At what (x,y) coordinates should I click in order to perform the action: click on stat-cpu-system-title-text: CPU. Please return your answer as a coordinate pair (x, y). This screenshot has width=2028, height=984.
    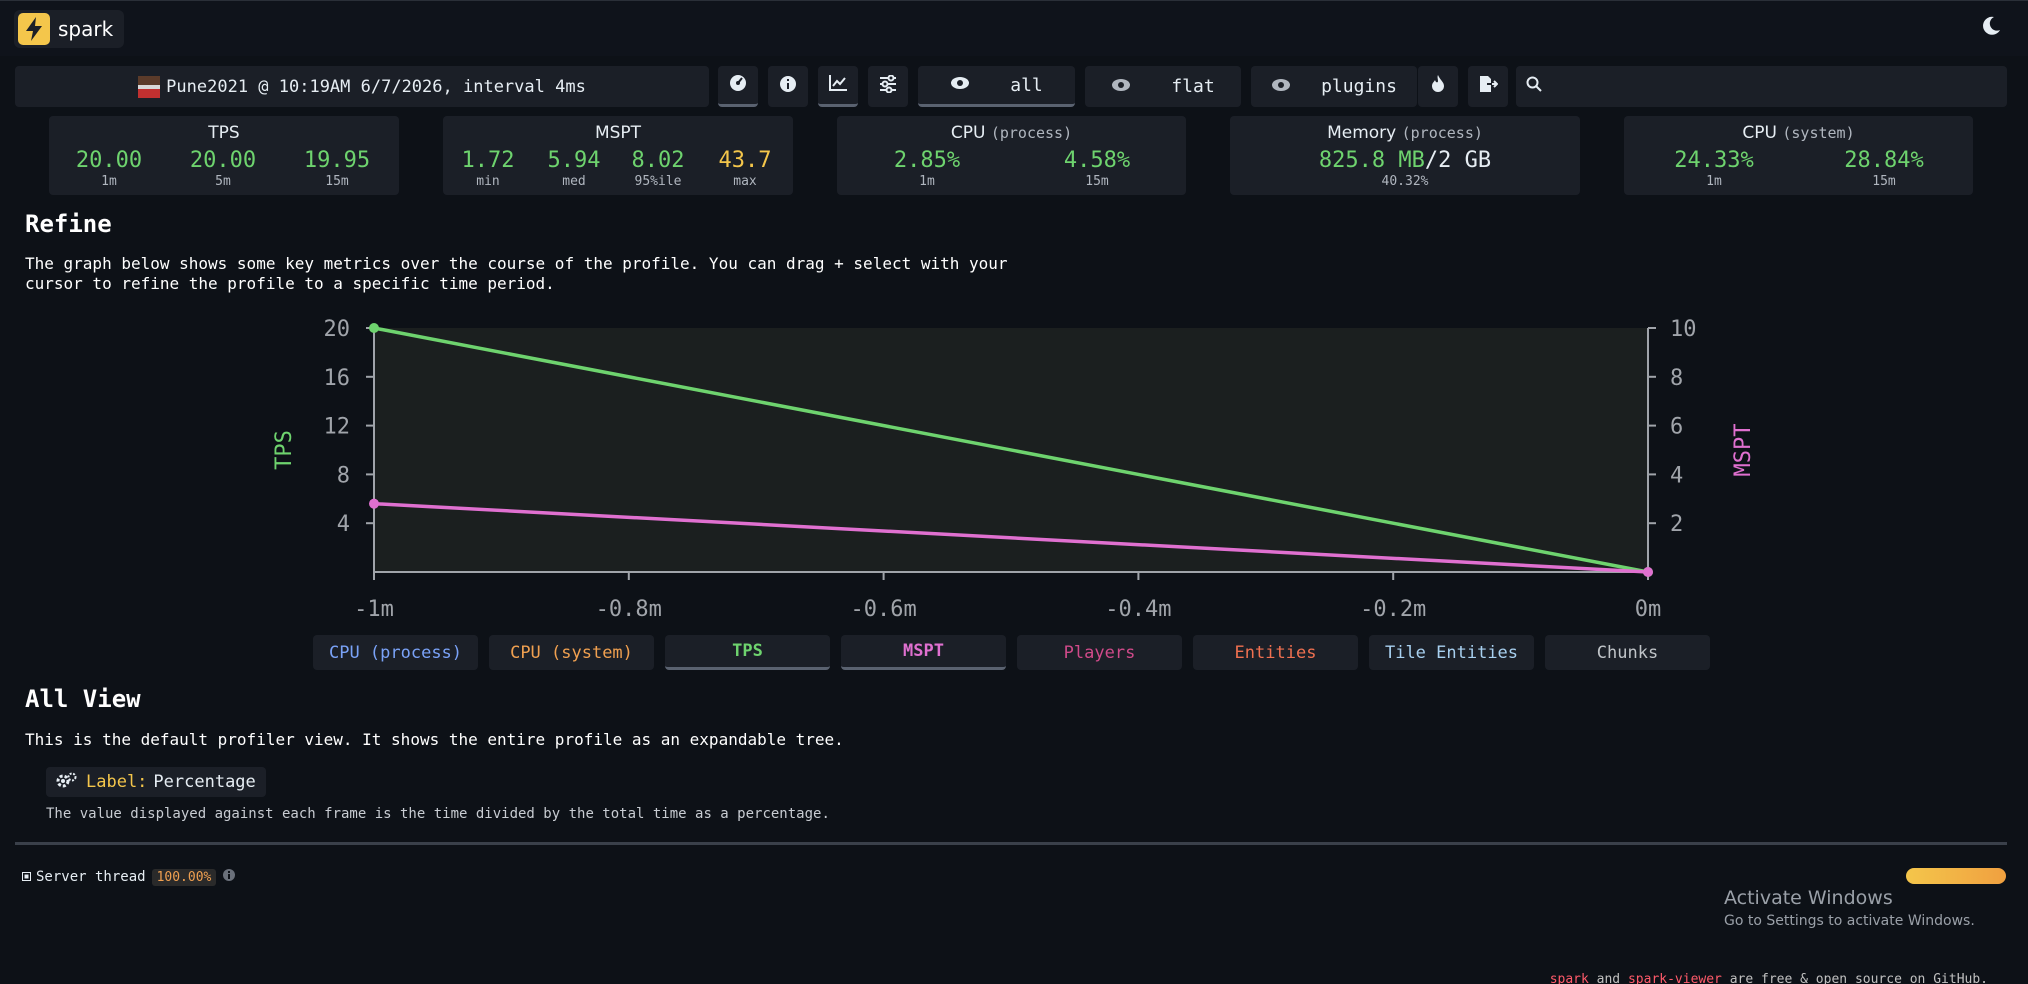
    Looking at the image, I should click on (1759, 133).